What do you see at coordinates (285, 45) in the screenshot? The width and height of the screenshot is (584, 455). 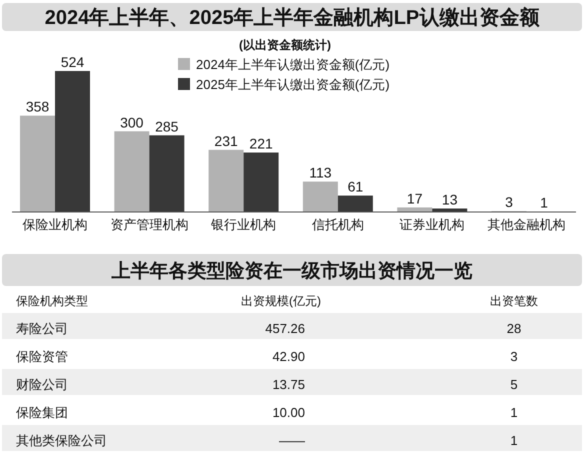 I see `chart-subtitle: (以出资金额统计)` at bounding box center [285, 45].